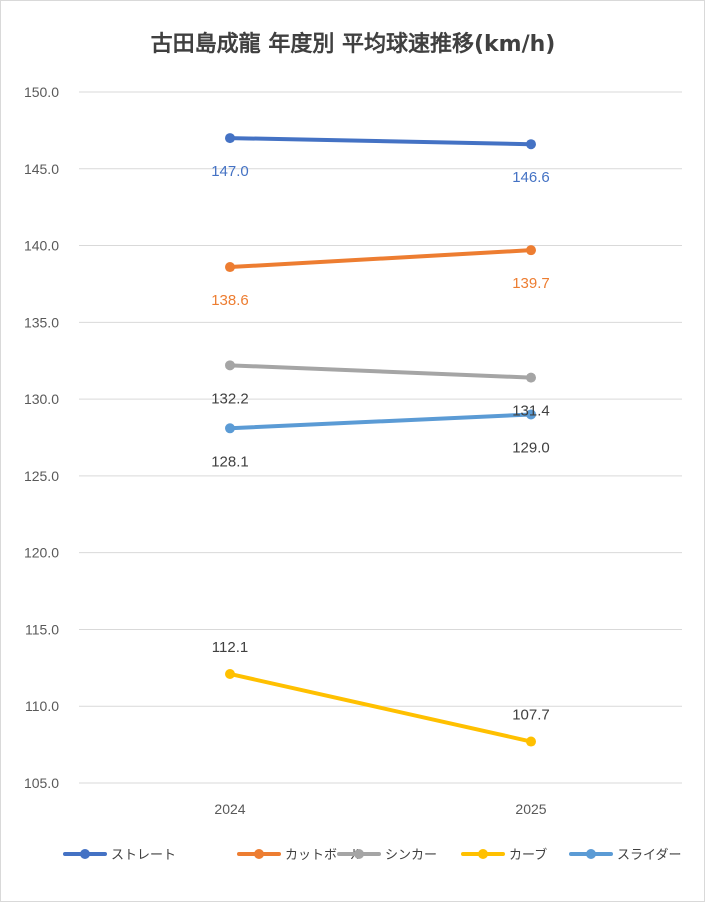  I want to click on legend-label: ストレート, so click(143, 855).